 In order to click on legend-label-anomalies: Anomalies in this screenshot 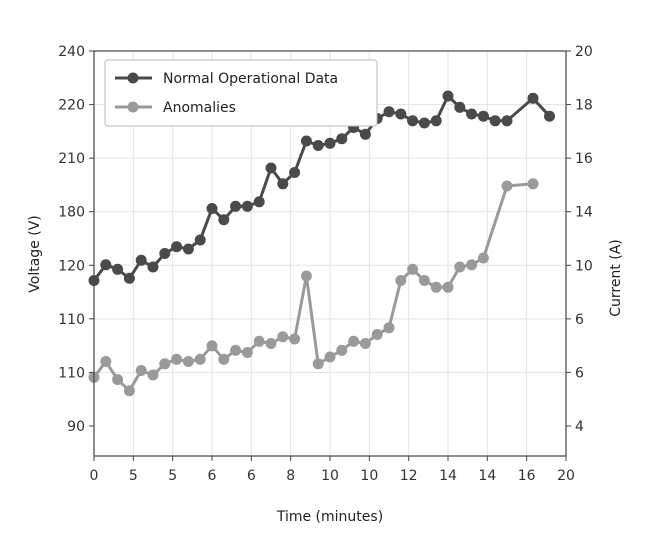, I will do `click(199, 108)`.